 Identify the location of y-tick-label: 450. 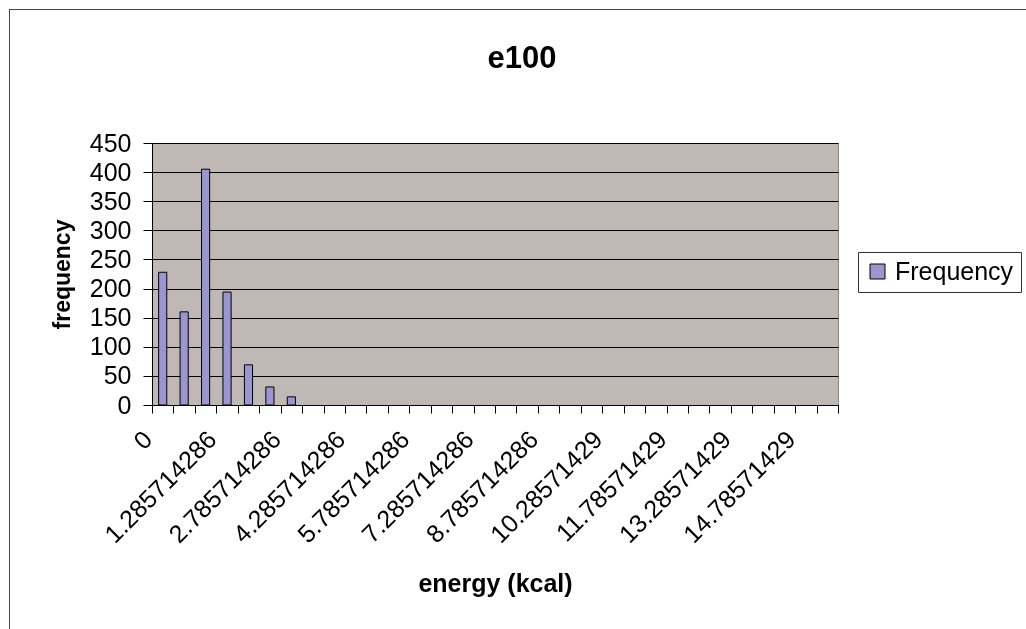
(110, 142).